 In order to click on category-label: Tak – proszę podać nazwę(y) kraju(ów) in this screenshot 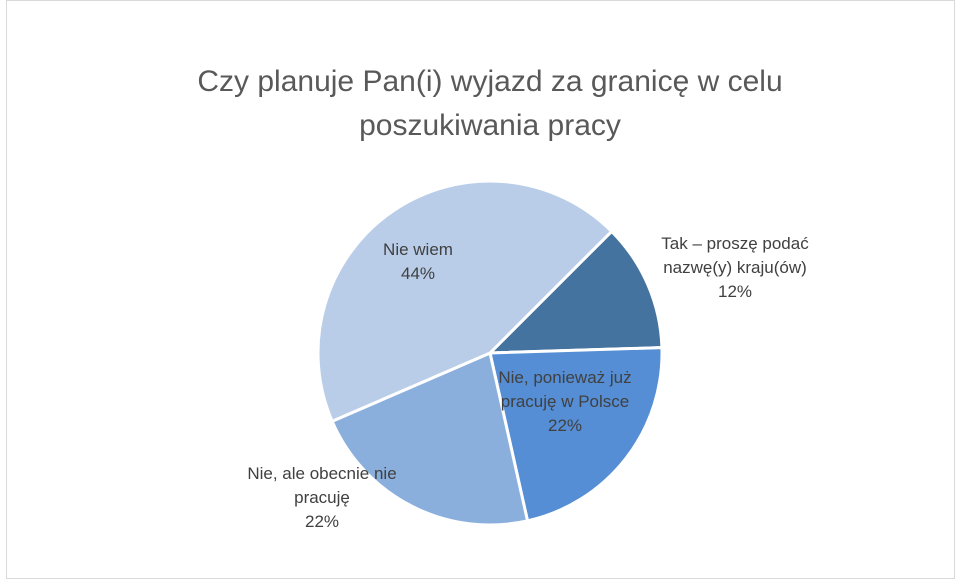, I will do `click(735, 255)`.